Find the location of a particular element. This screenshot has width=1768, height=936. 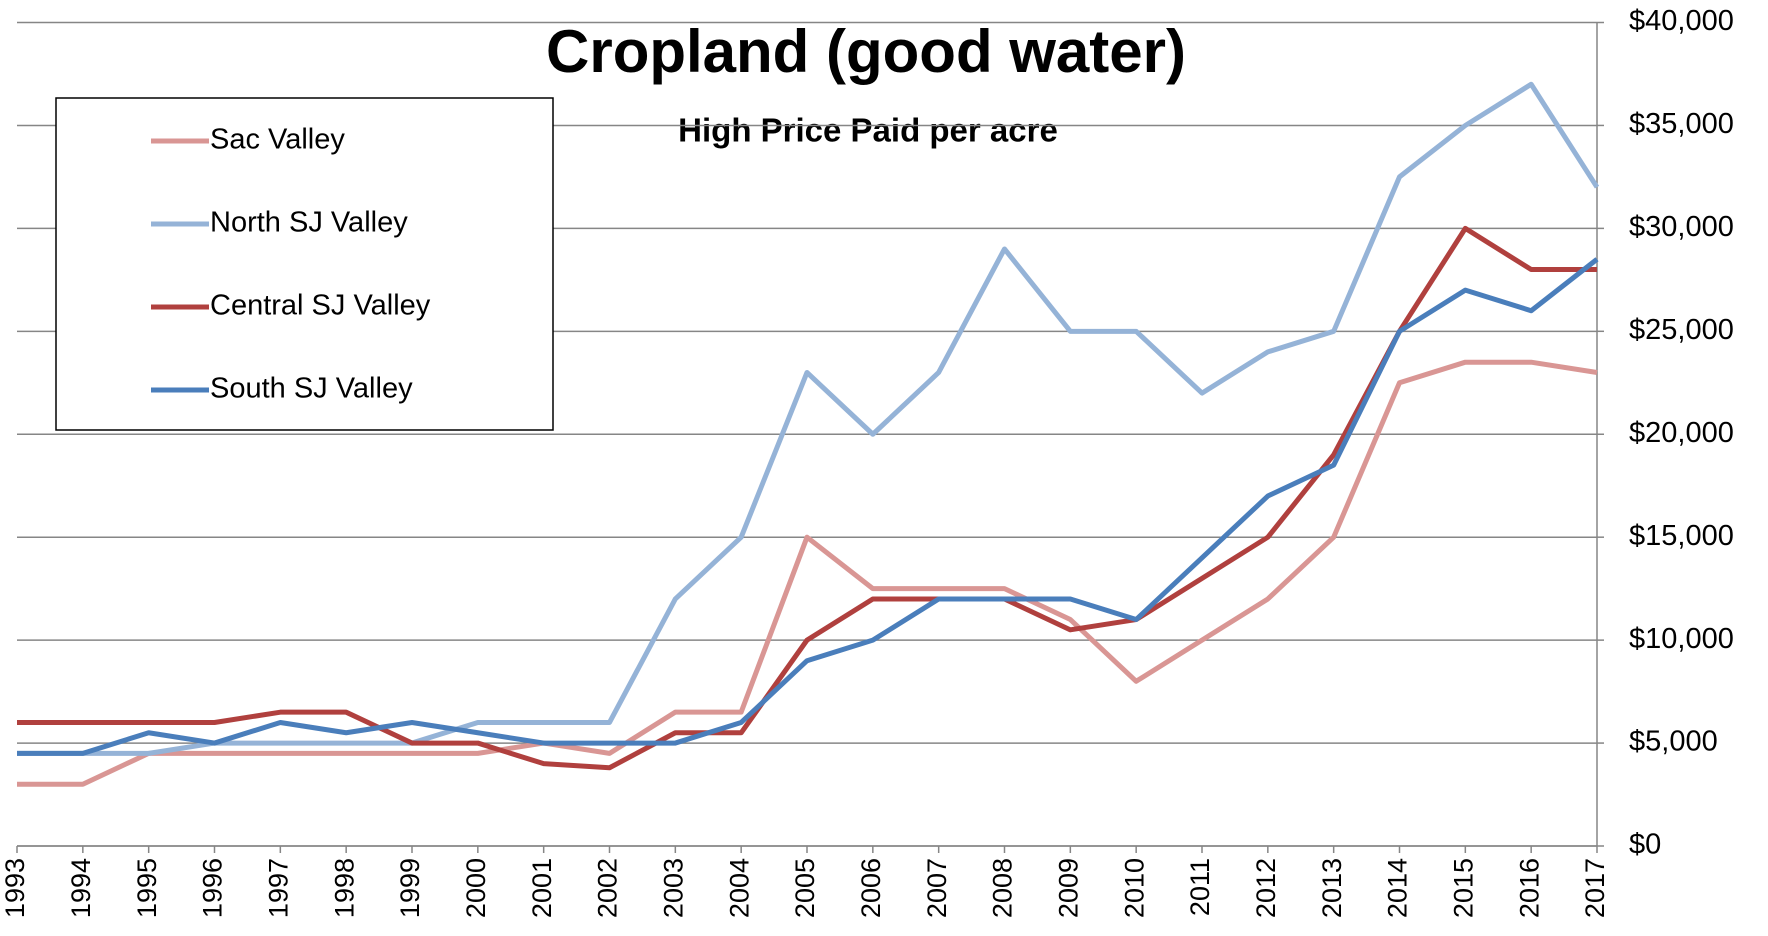

legend-box is located at coordinates (304, 264).